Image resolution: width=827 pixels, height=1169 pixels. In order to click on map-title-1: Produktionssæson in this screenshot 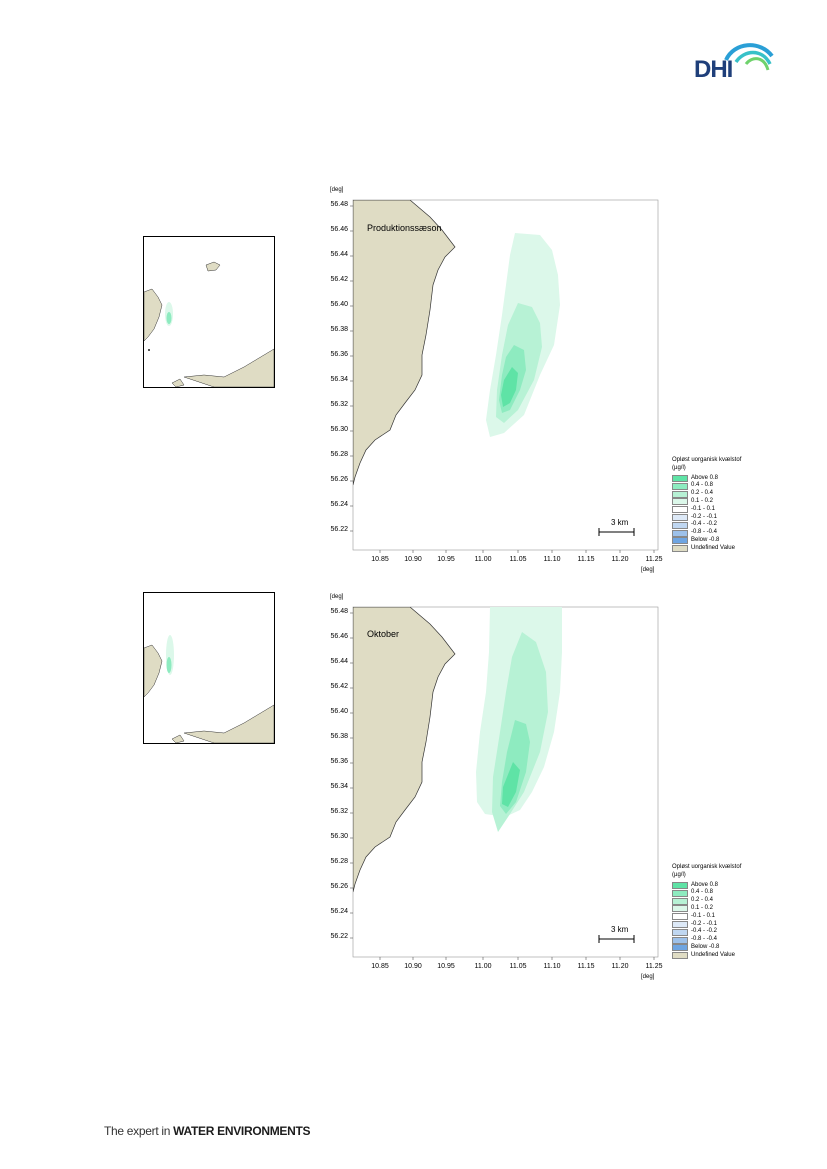, I will do `click(404, 228)`.